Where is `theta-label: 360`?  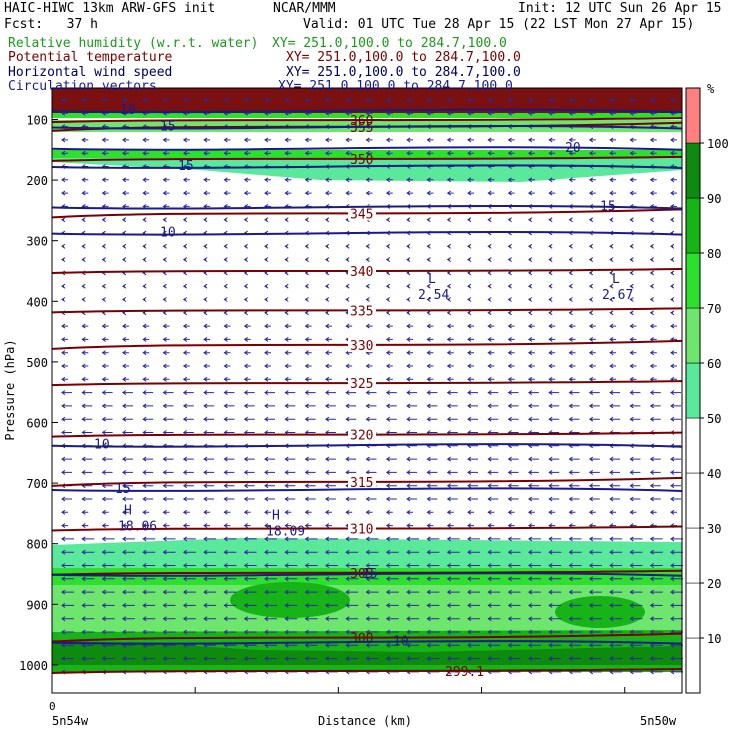 theta-label: 360 is located at coordinates (361, 121).